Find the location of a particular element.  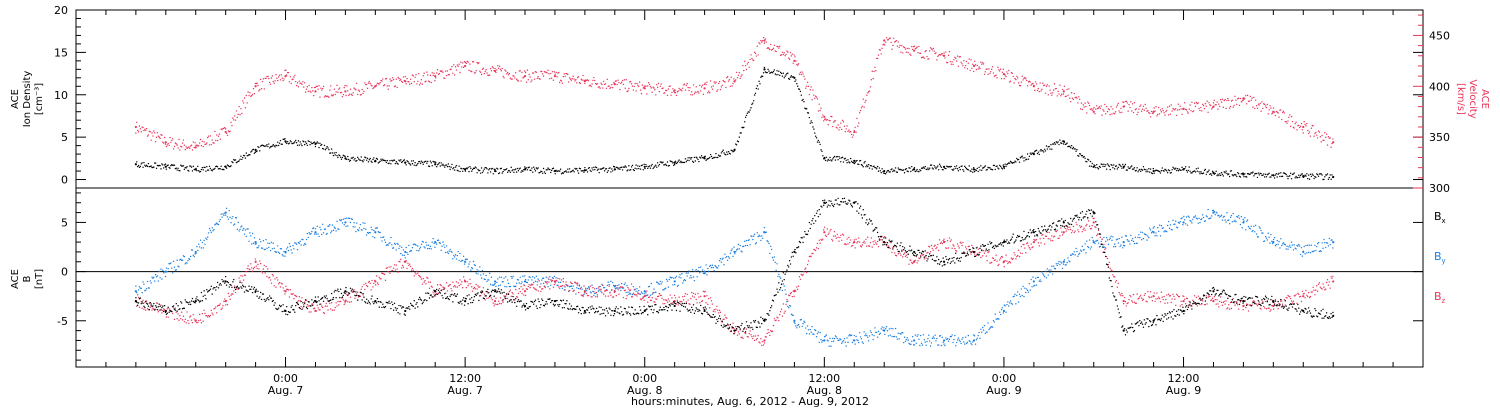

bz-point is located at coordinates (1183, 301).